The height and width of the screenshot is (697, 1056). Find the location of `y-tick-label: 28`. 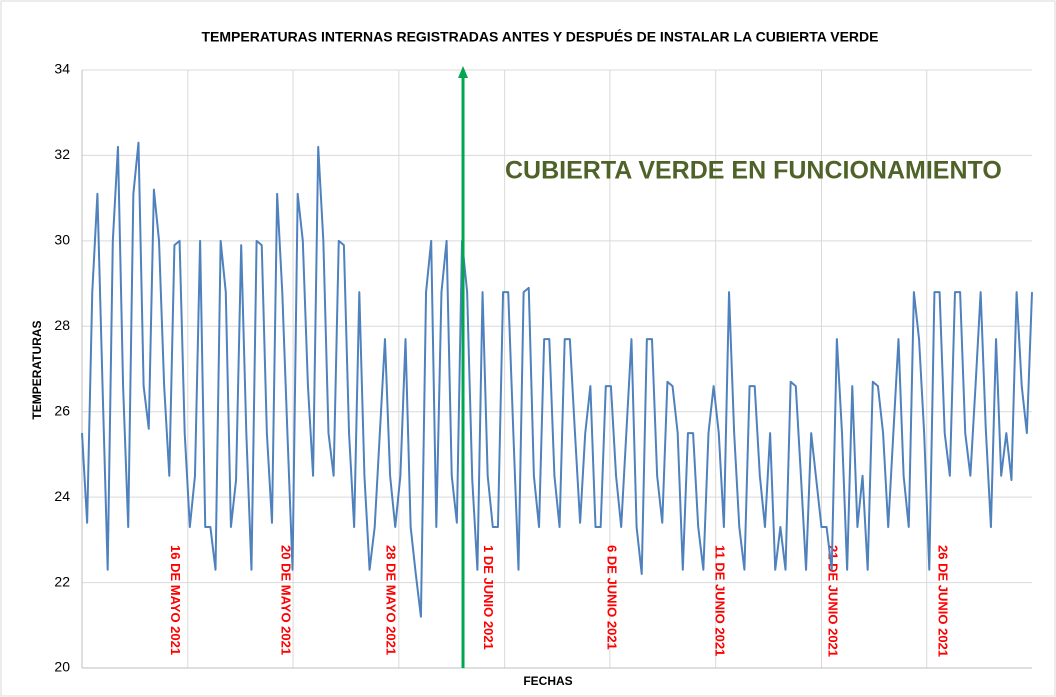

y-tick-label: 28 is located at coordinates (62, 325).